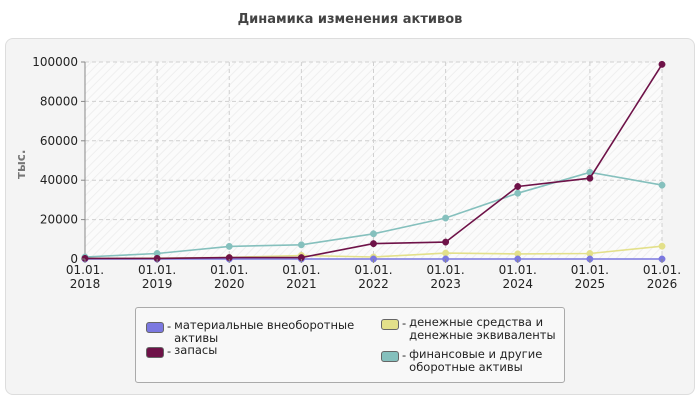 This screenshot has width=700, height=400. I want to click on legend-swatch-cash, so click(390, 324).